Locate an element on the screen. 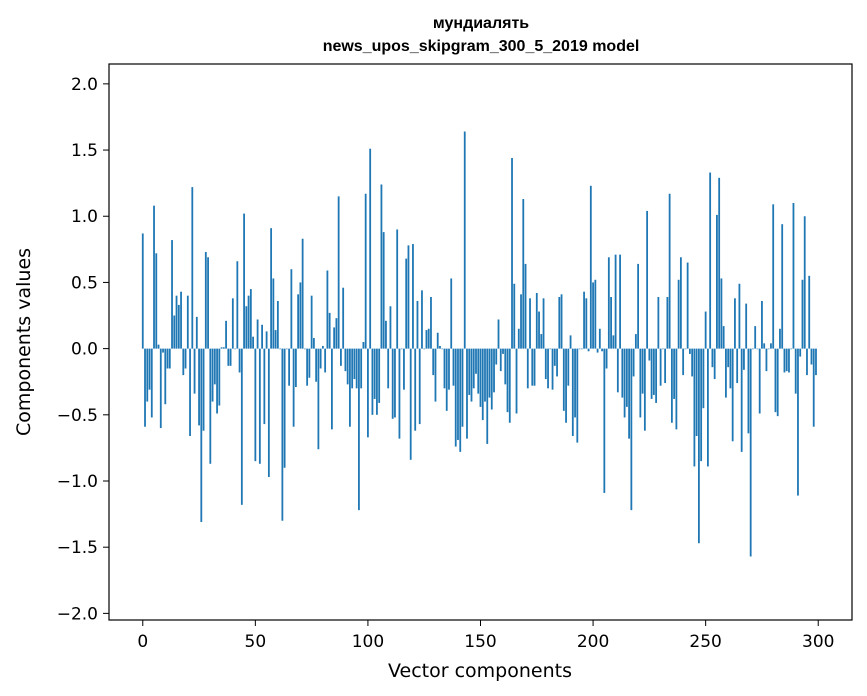  x-axis-label: Vector components is located at coordinates (480, 671).